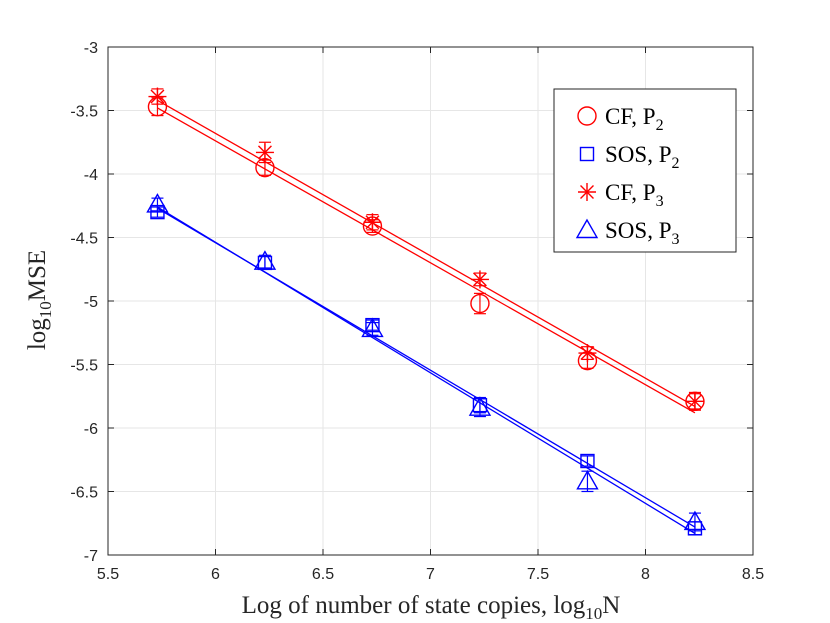  Describe the element at coordinates (587, 154) in the screenshot. I see `legend-marker-square` at that location.